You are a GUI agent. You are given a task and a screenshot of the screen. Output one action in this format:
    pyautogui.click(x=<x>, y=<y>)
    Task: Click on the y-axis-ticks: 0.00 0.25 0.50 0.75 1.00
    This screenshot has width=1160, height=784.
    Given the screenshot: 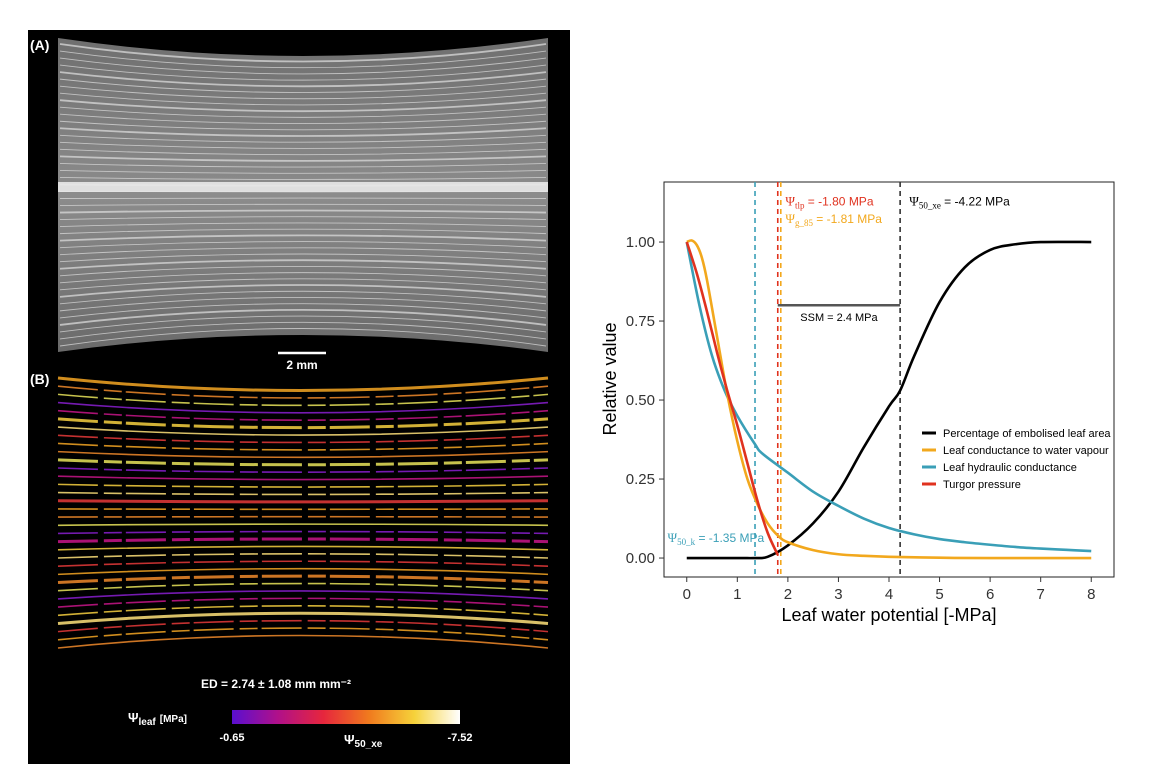 What is the action you would take?
    pyautogui.click(x=645, y=400)
    